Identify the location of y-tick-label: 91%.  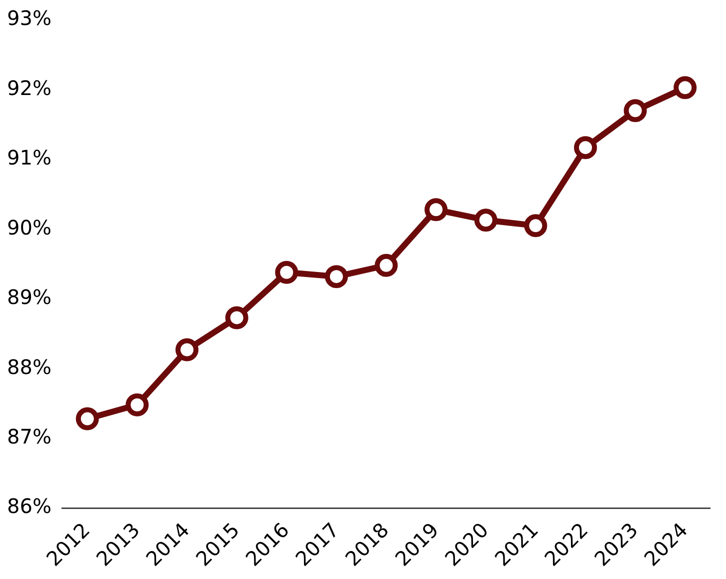
(29, 158).